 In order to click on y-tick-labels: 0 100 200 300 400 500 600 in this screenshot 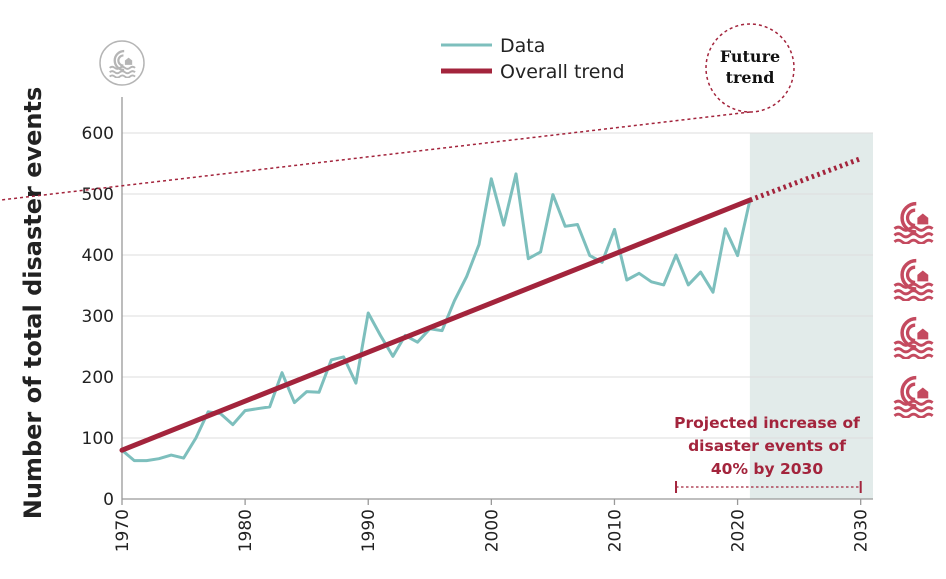, I will do `click(98, 317)`.